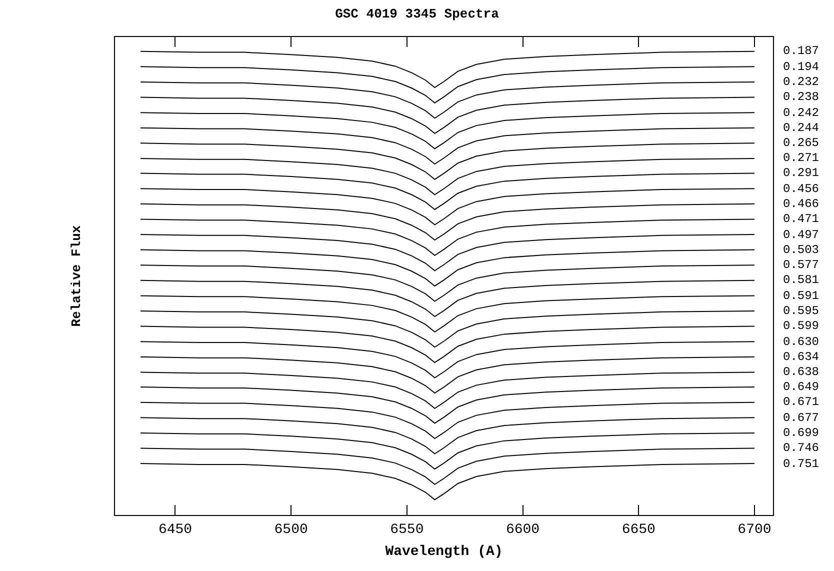  I want to click on x-tick-label: 6700, so click(755, 530).